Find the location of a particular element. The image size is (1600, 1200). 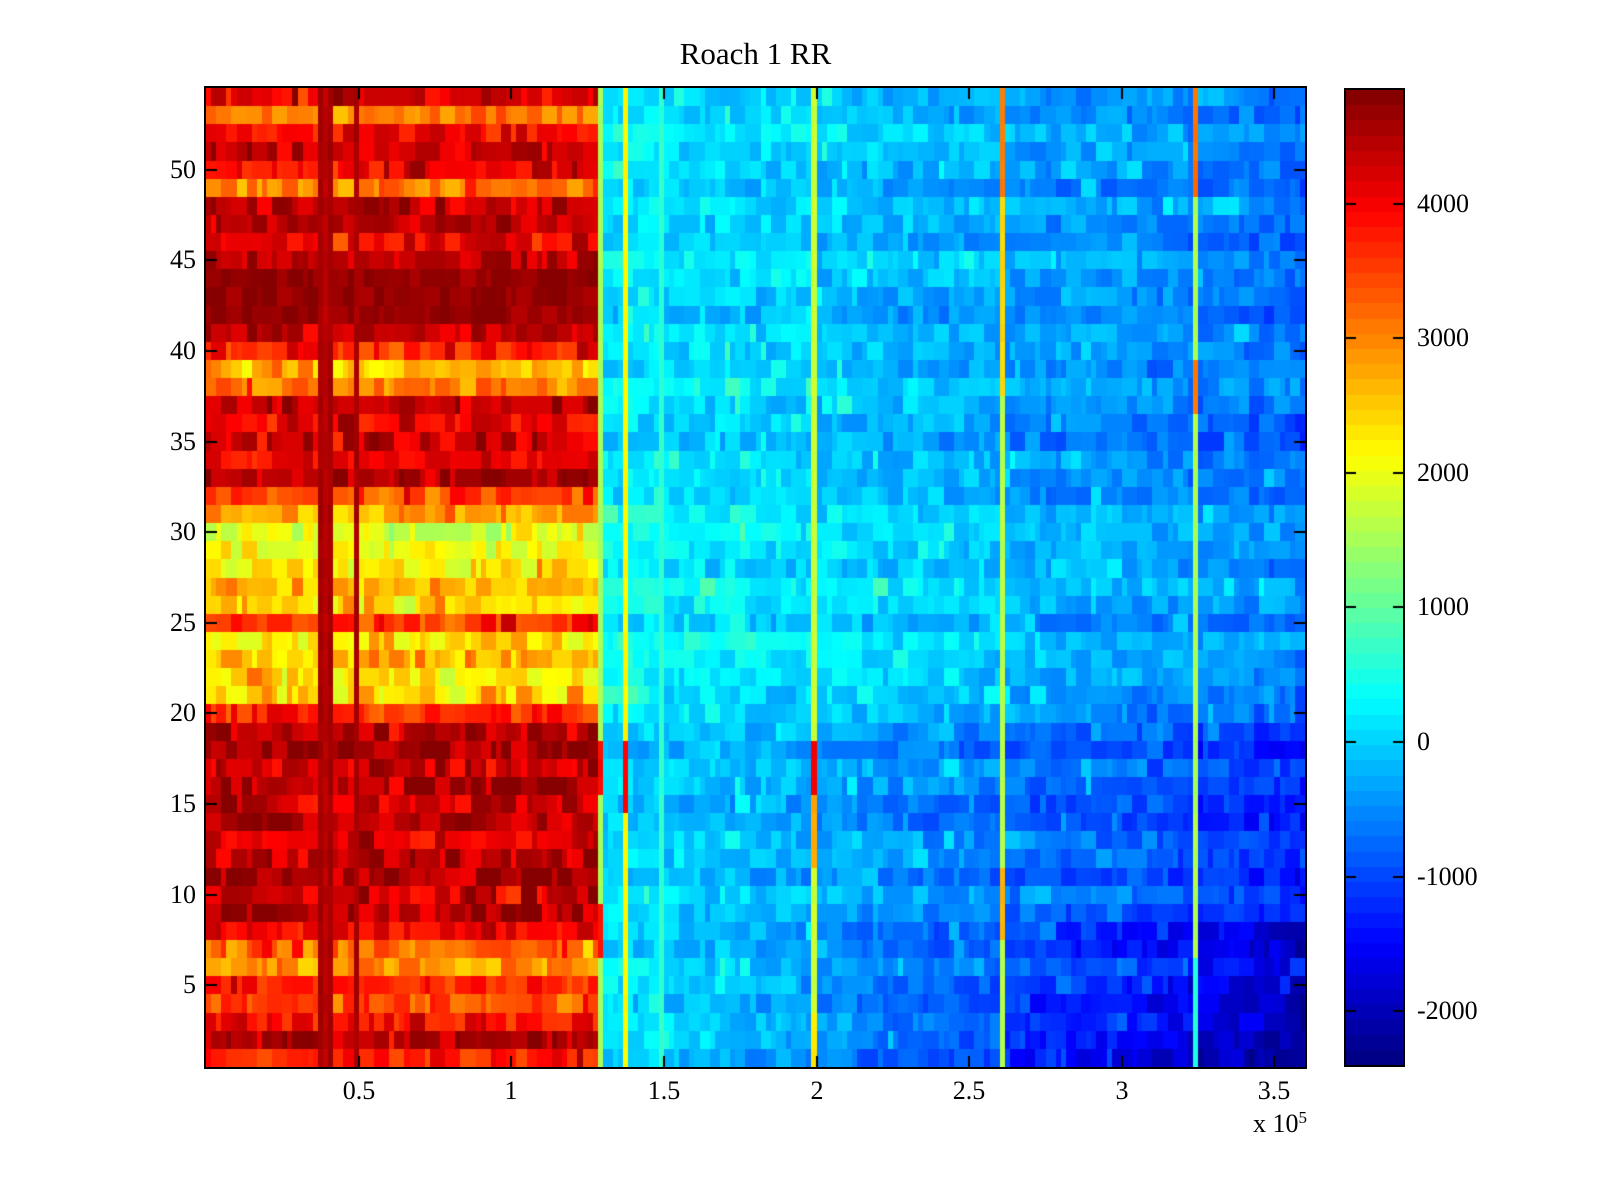

y-tick-label: 30 is located at coordinates (183, 531).